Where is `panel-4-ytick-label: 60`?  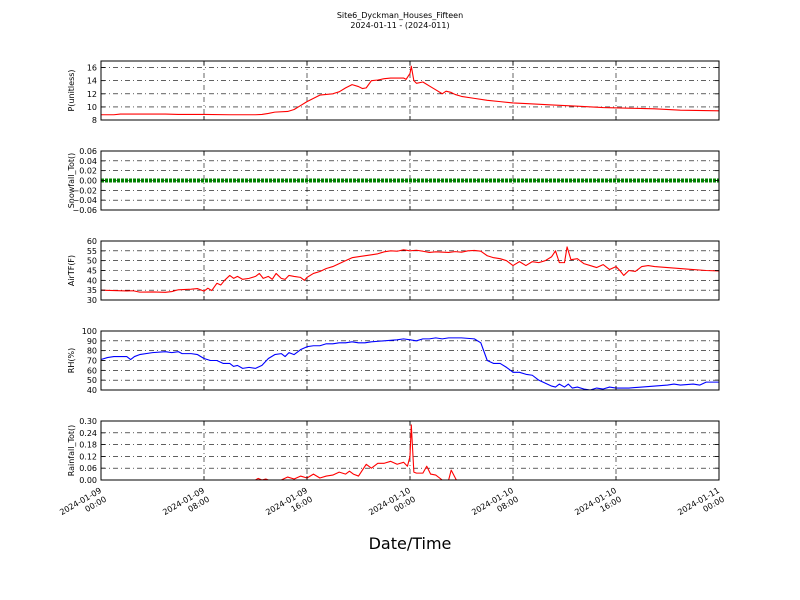
panel-4-ytick-label: 60 is located at coordinates (92, 370).